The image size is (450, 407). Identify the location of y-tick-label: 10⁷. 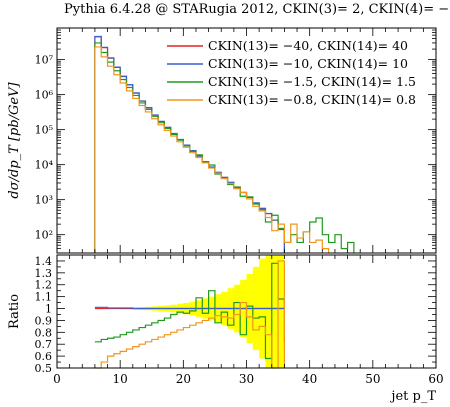
(44, 60).